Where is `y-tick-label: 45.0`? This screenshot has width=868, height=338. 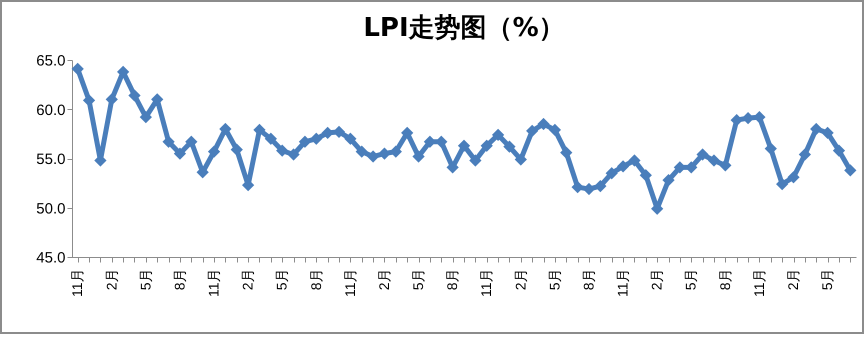
y-tick-label: 45.0 is located at coordinates (51, 258).